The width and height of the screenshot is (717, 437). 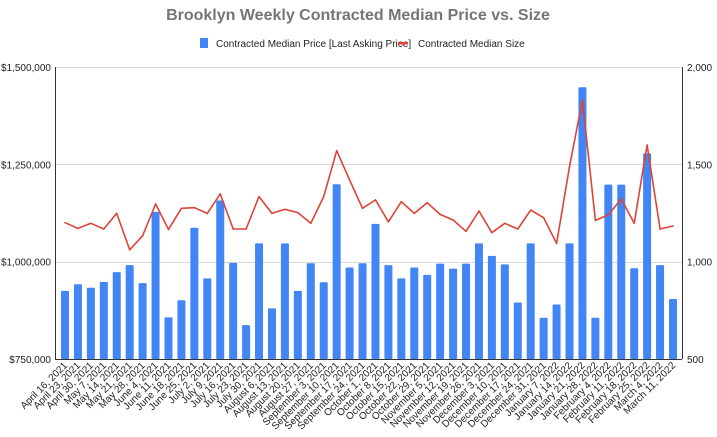 What do you see at coordinates (26, 214) in the screenshot?
I see `y-axis-left-labels: $750,000 $1,000,000 $1,250,000 $1,500,000` at bounding box center [26, 214].